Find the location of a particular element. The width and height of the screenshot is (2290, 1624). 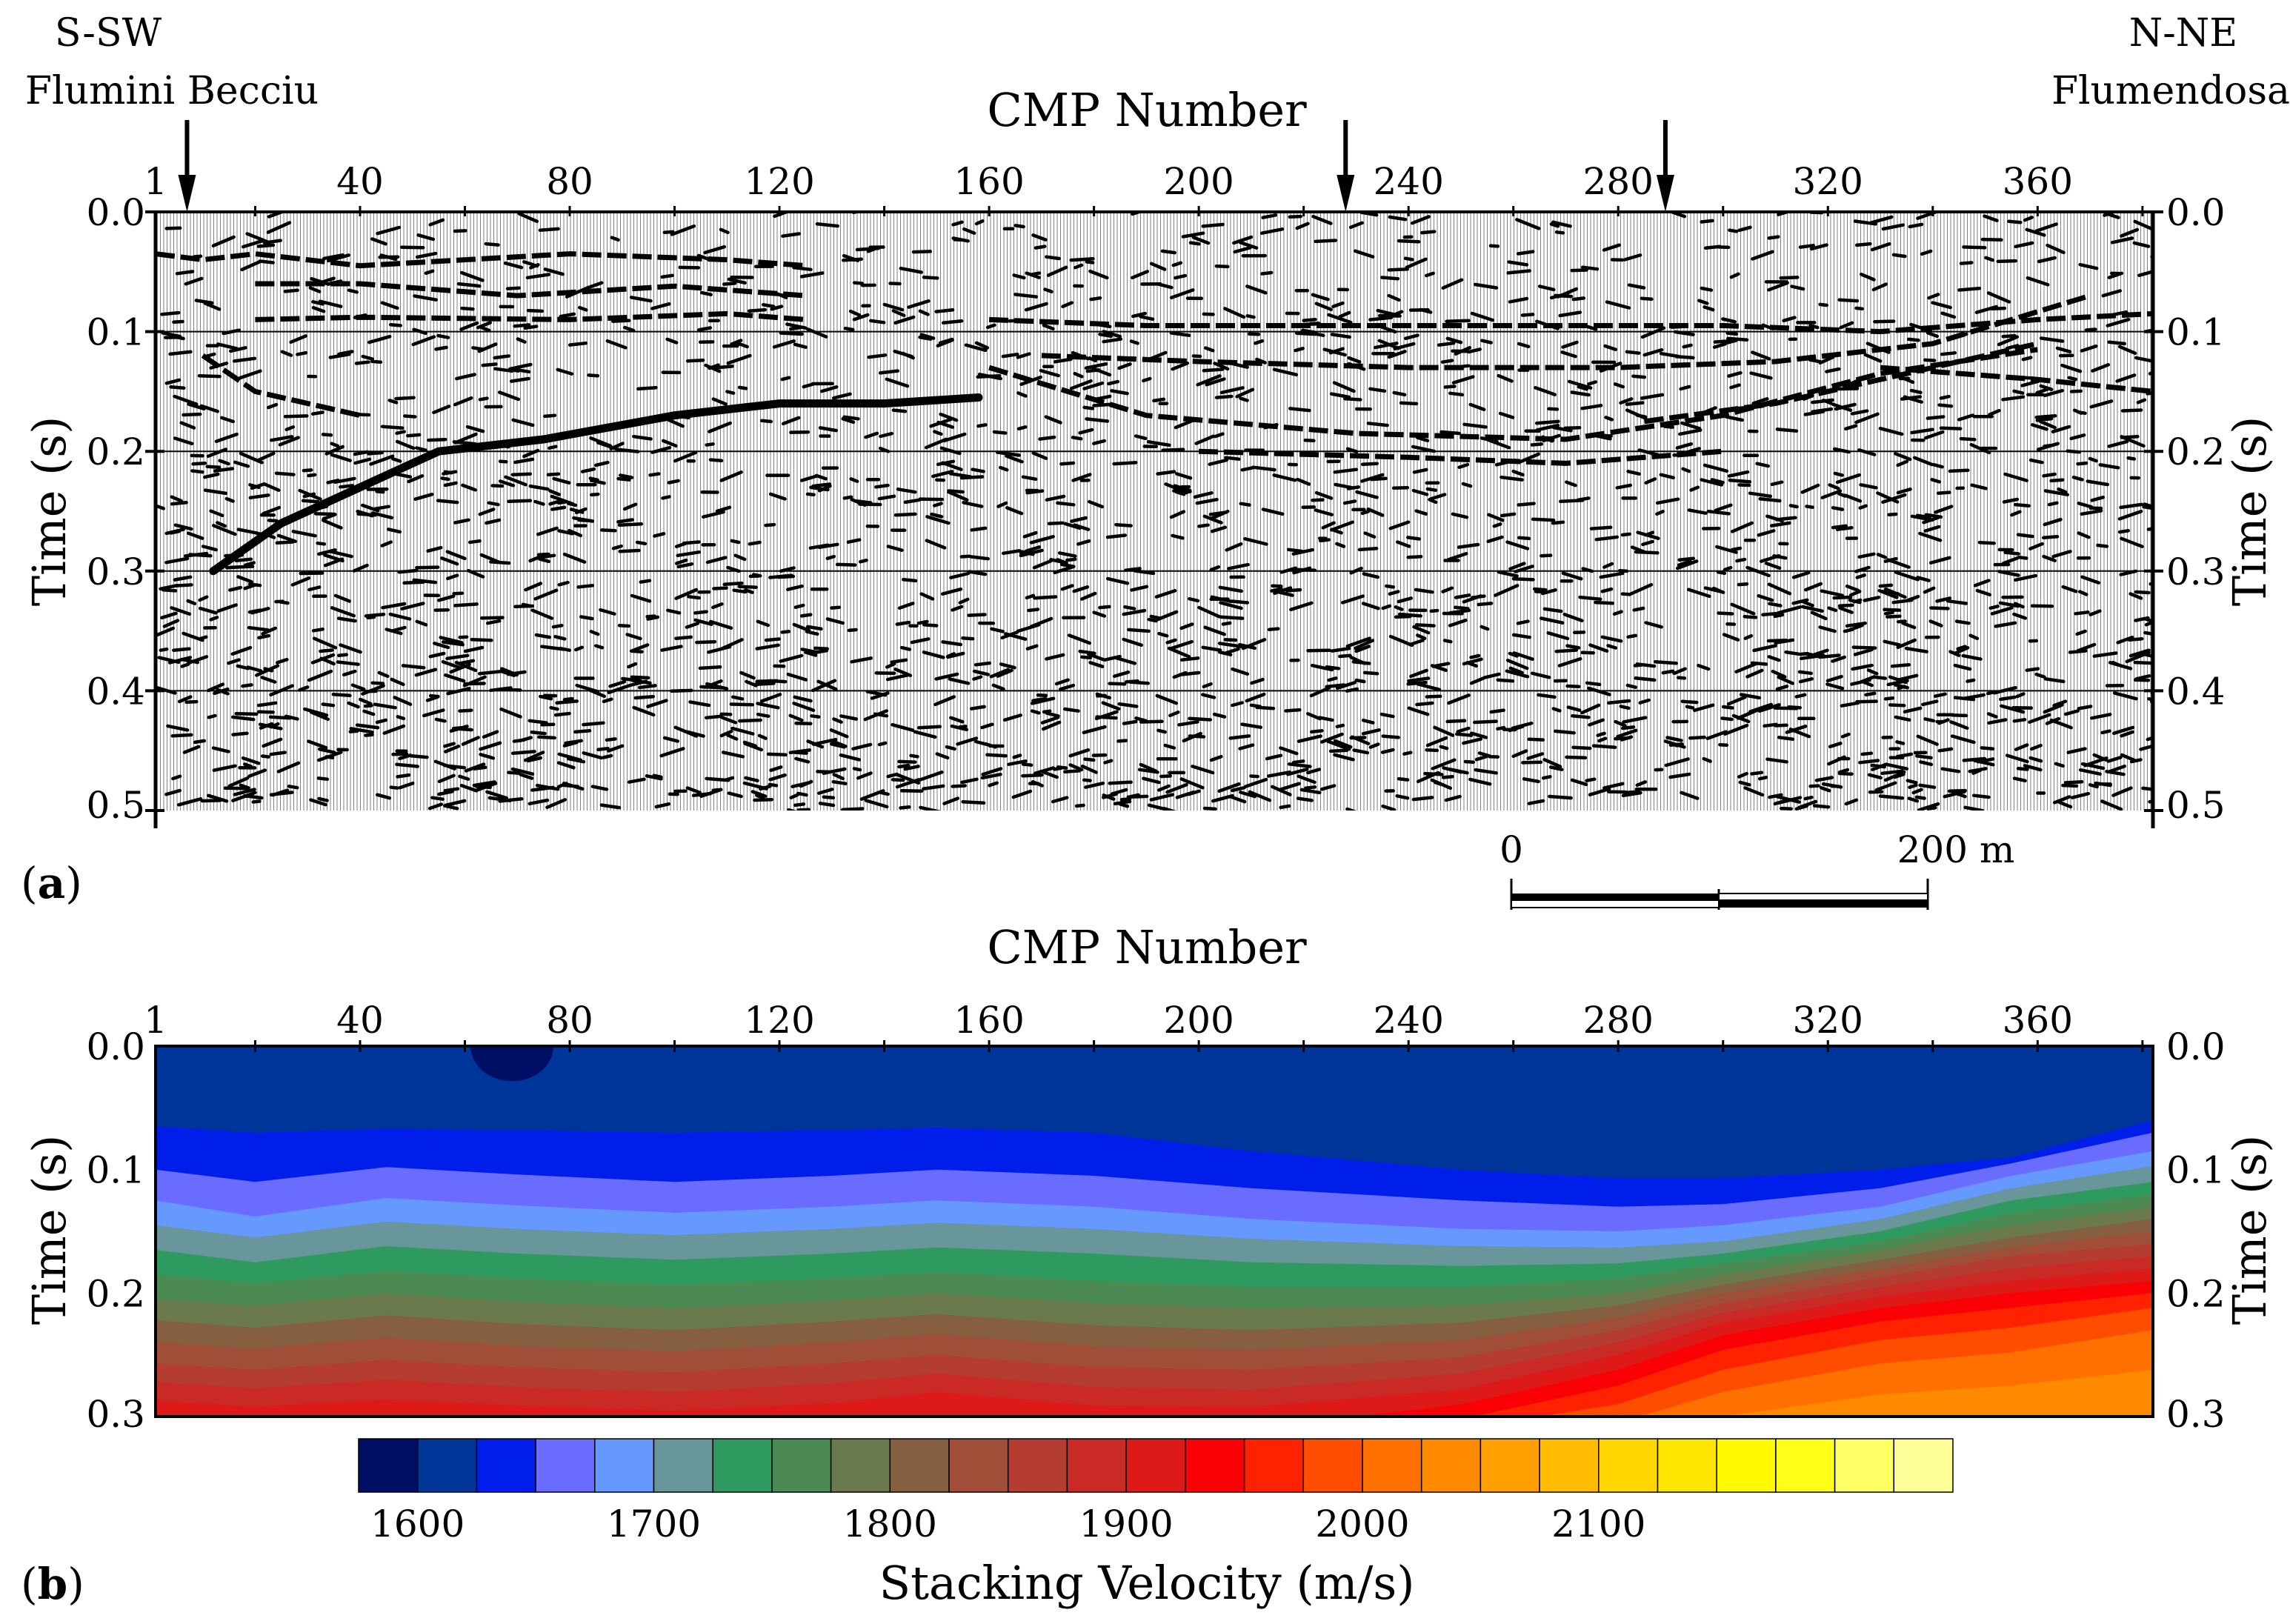

panel-a-x-tick-label: 360 is located at coordinates (2038, 181).